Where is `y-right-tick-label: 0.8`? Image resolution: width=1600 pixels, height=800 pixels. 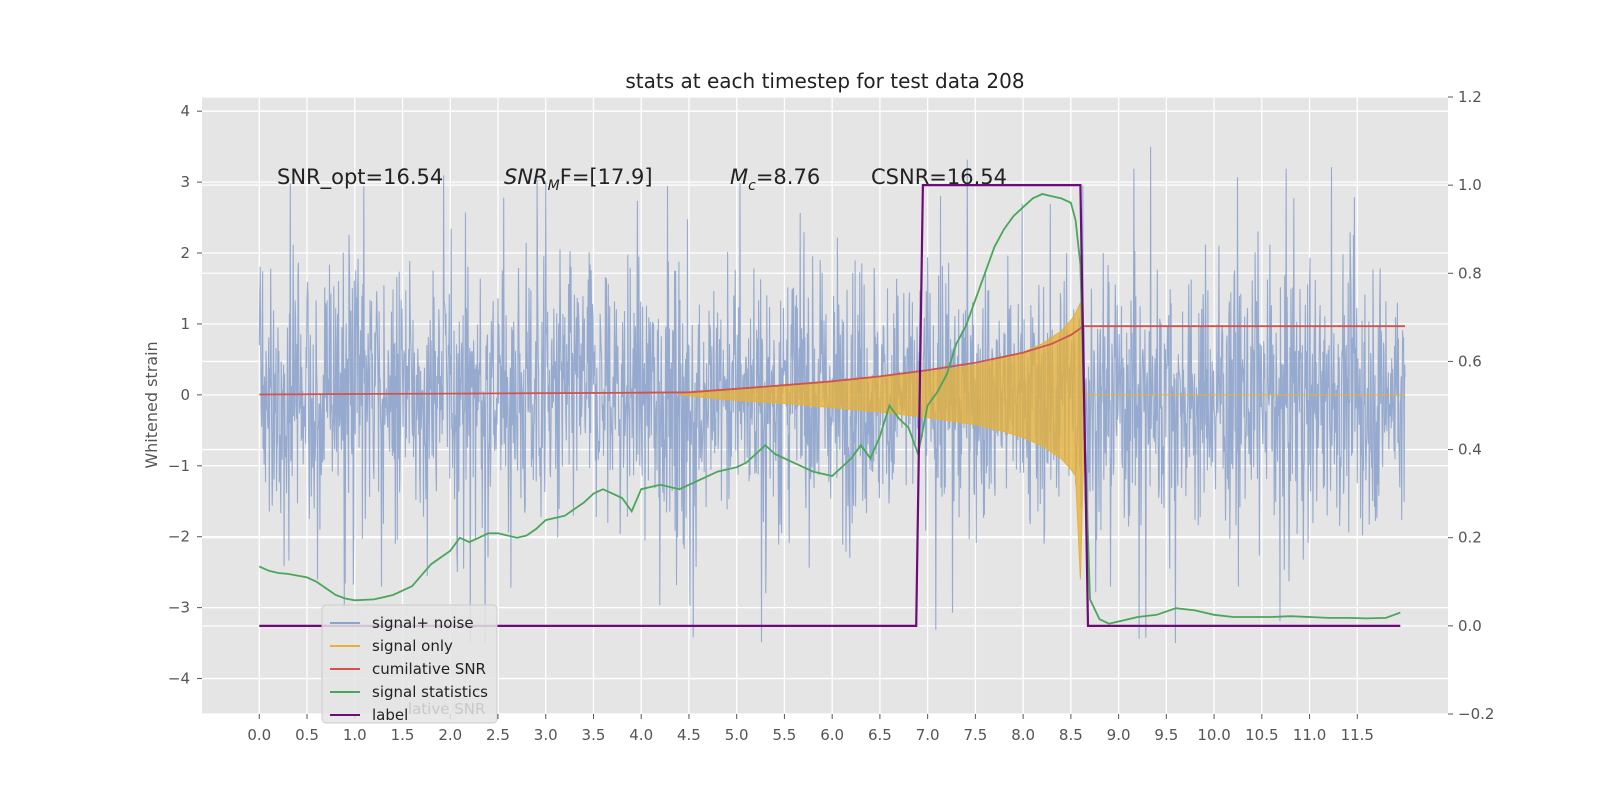 y-right-tick-label: 0.8 is located at coordinates (1470, 273).